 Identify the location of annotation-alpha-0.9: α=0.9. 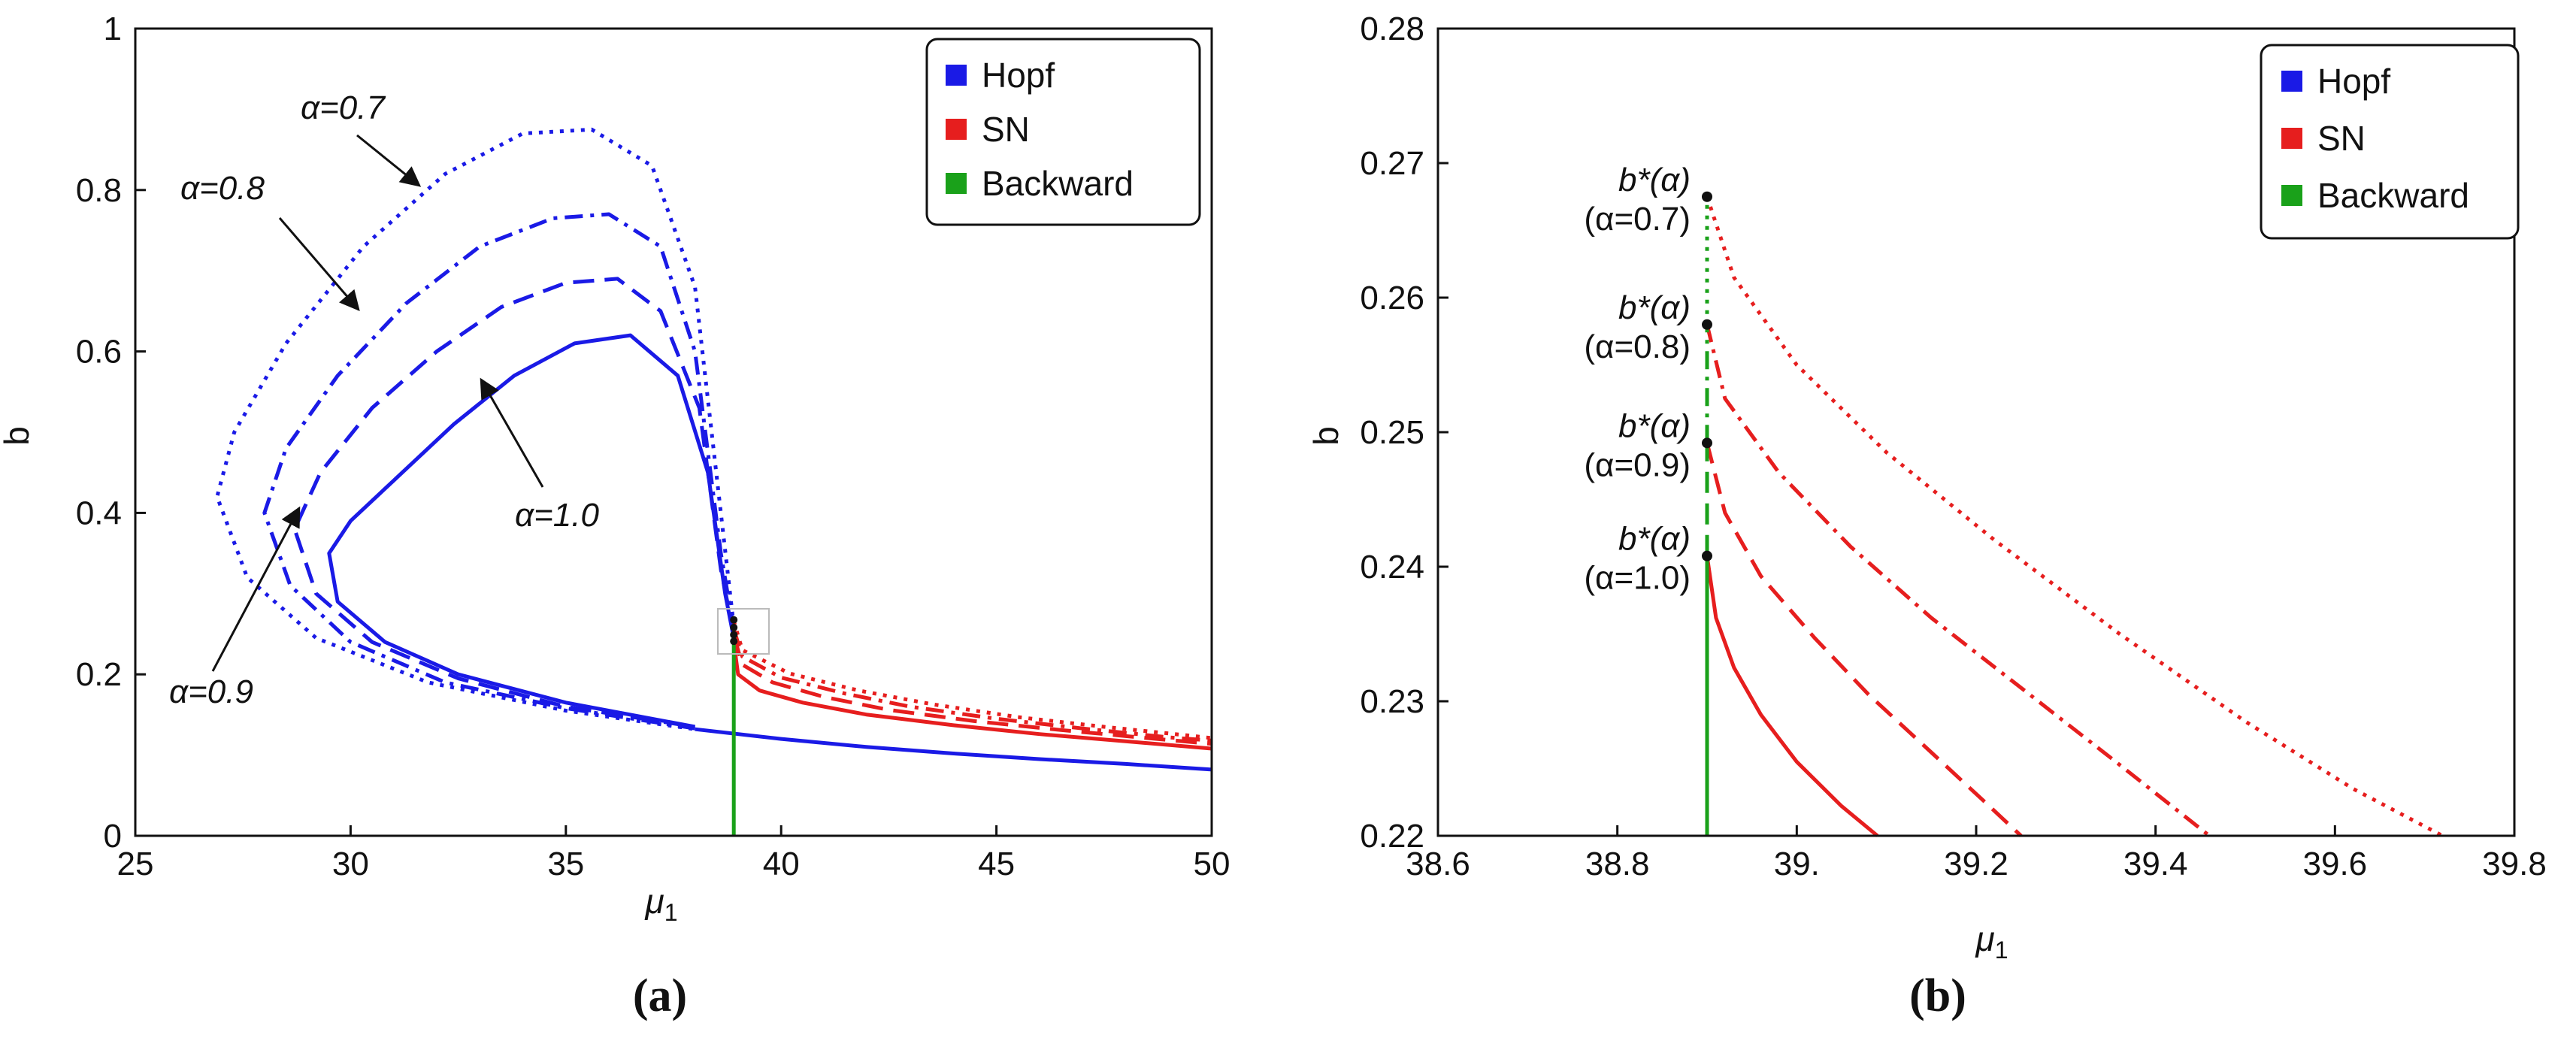
(211, 691).